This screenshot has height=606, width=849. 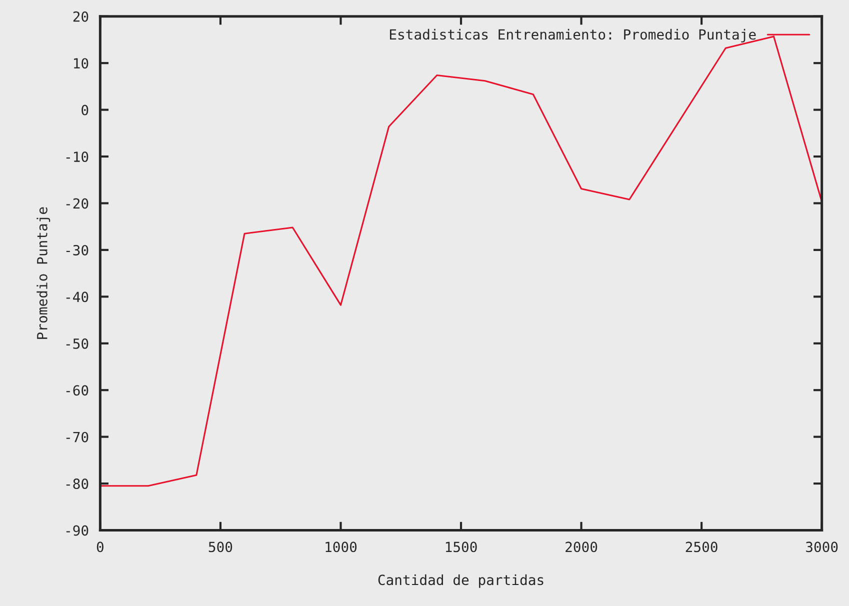 What do you see at coordinates (822, 547) in the screenshot?
I see `x-tick-label: 3000` at bounding box center [822, 547].